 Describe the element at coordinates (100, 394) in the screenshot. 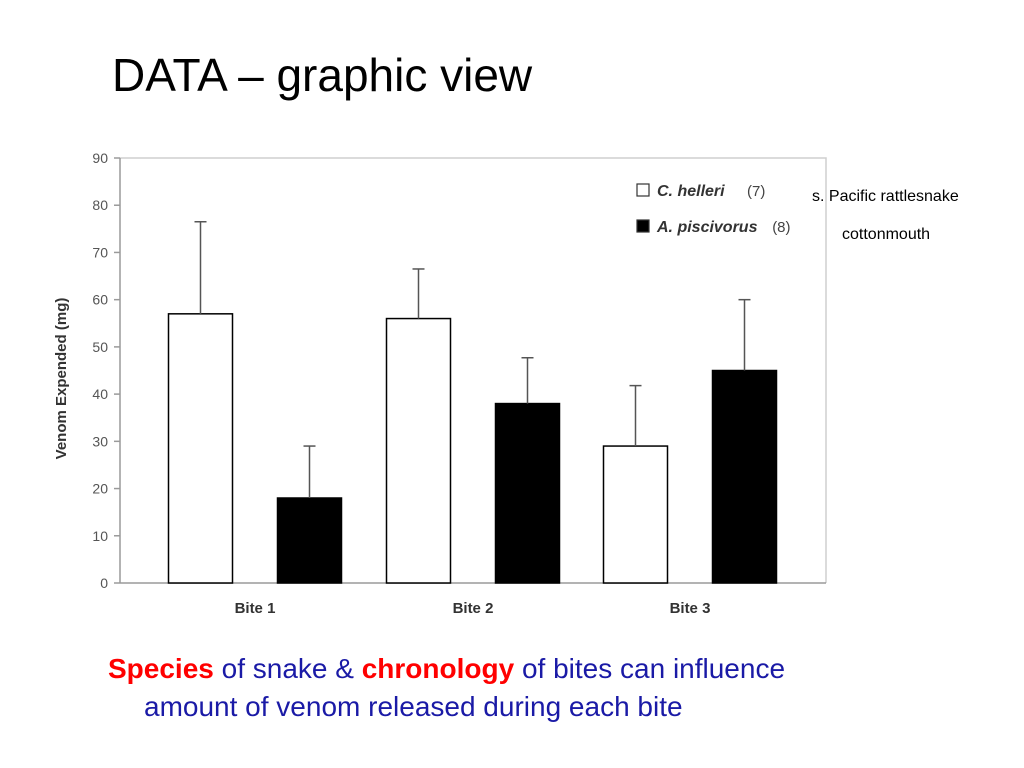

I see `y-tick-label: 40` at that location.